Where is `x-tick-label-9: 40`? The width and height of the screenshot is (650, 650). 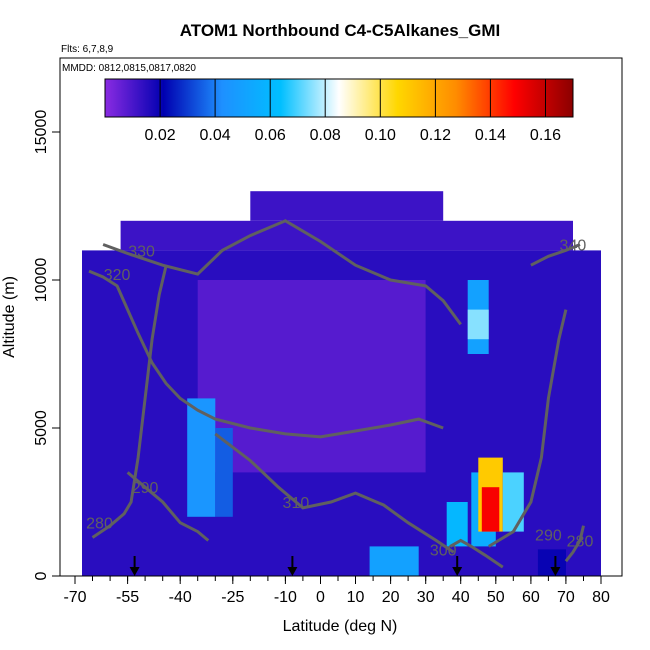
x-tick-label-9: 40 is located at coordinates (461, 597).